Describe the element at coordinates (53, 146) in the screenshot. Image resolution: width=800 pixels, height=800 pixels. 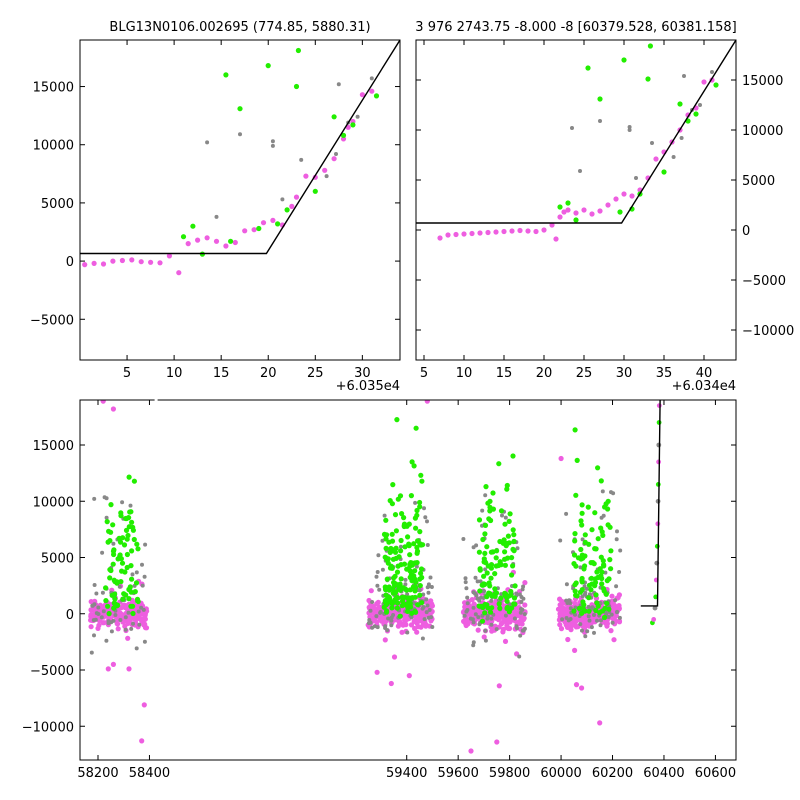
I see `y-tick-label: 10000` at that location.